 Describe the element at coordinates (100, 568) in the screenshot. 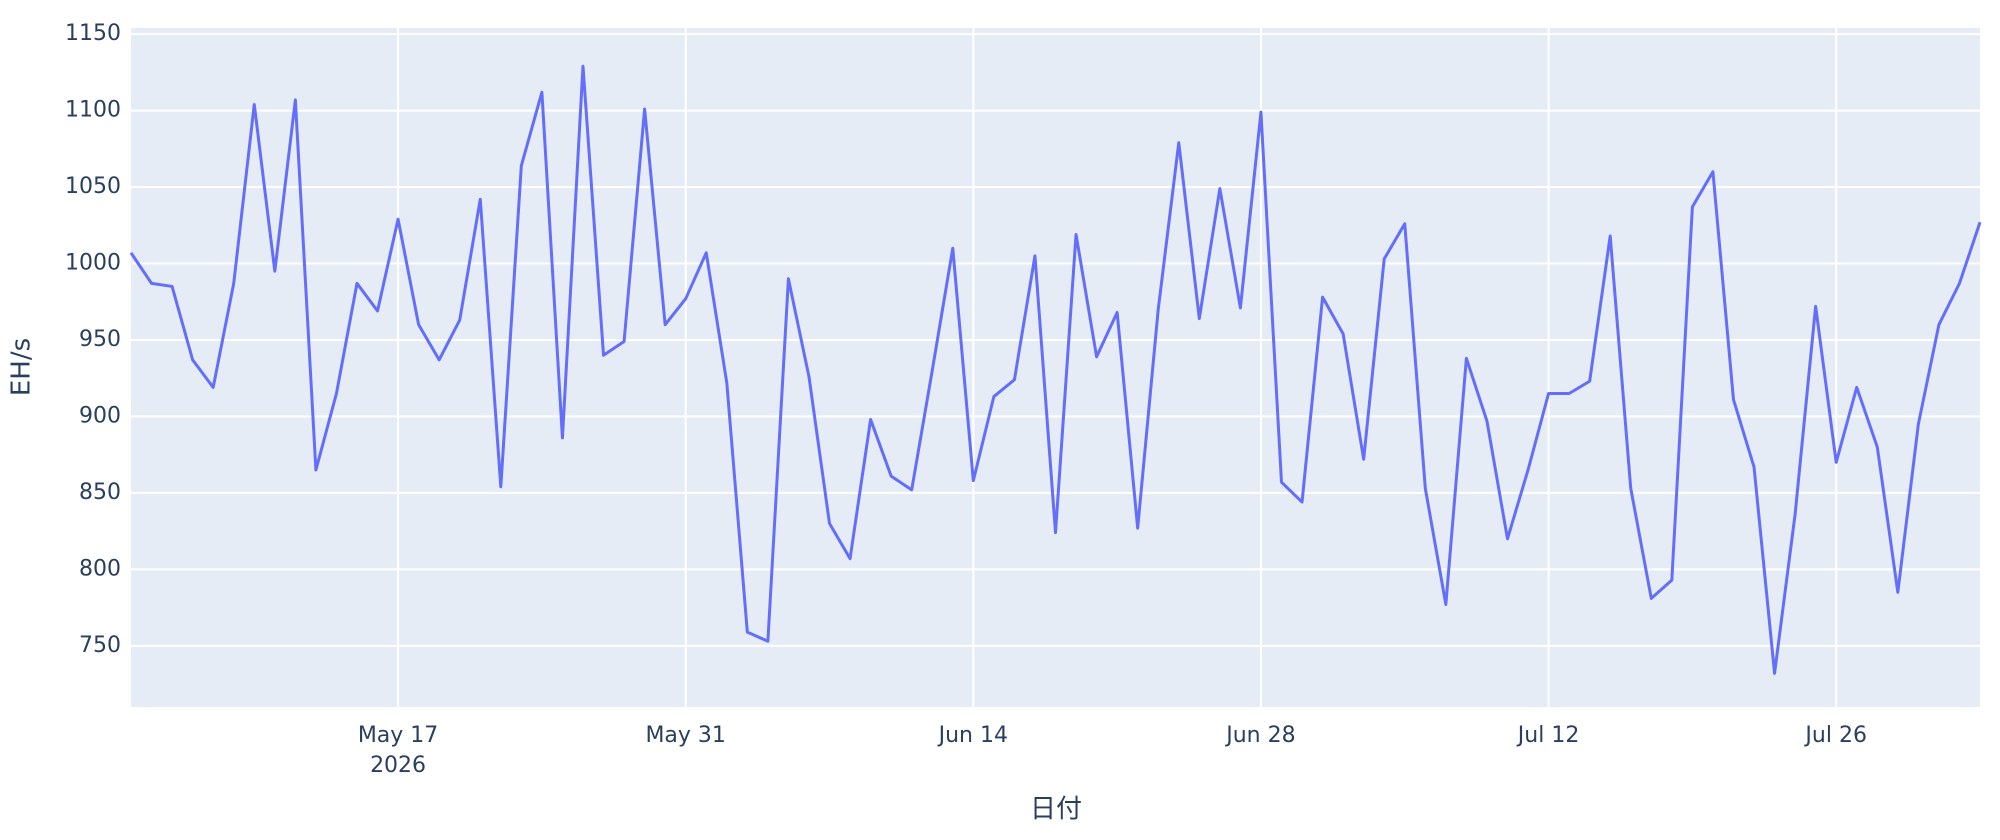

I see `y-tick-label: 800` at that location.